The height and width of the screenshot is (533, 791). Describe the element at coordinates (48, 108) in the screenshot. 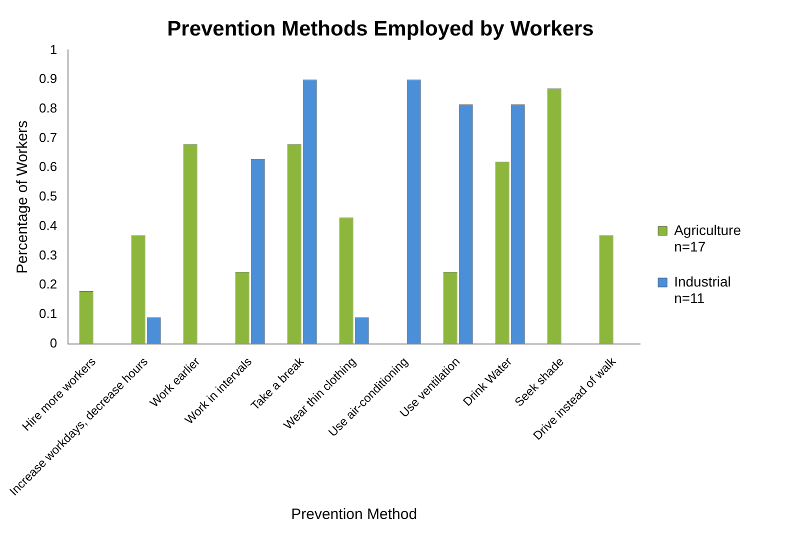

I see `y-tick-label: 0.8` at that location.